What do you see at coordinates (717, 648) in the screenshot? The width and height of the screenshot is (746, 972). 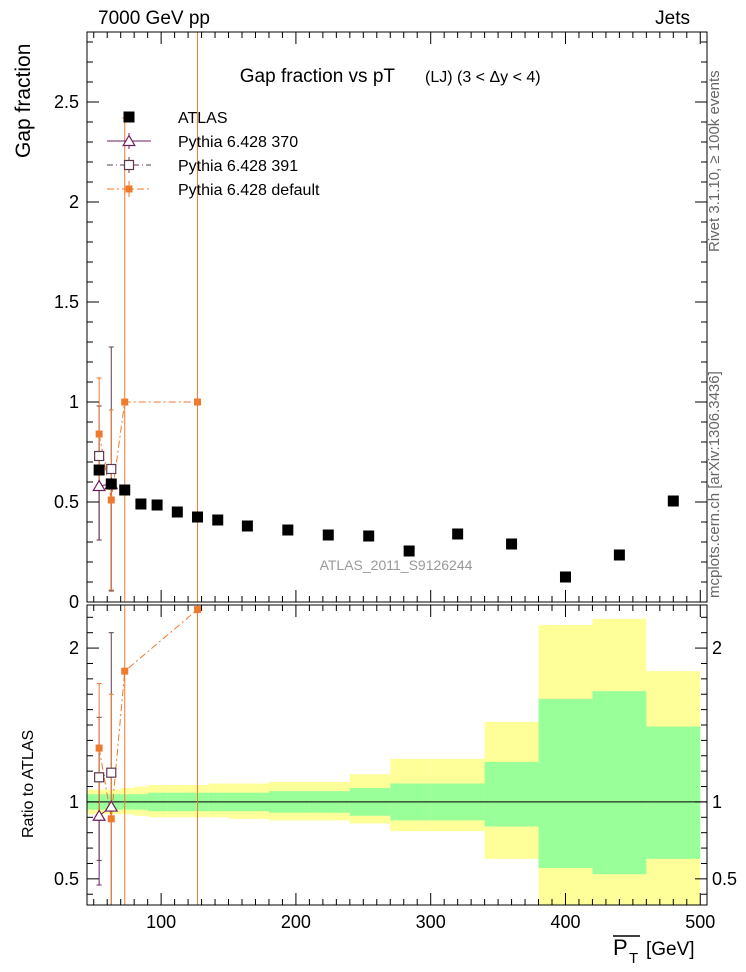 I see `ratio-y-tick-label-right: 2` at bounding box center [717, 648].